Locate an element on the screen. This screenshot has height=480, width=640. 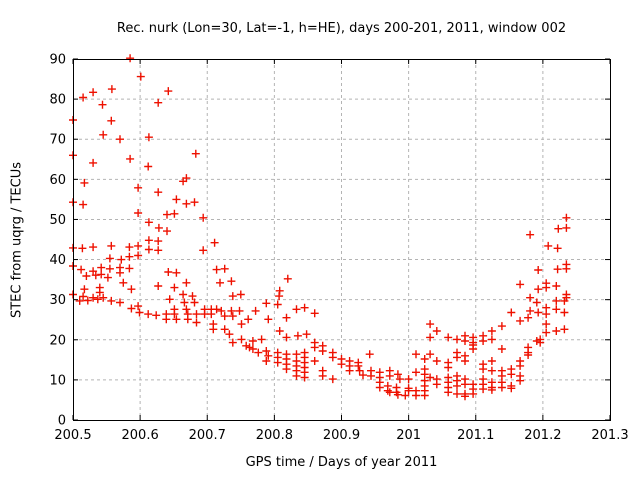
x-tick-label: 200.6 is located at coordinates (140, 435).